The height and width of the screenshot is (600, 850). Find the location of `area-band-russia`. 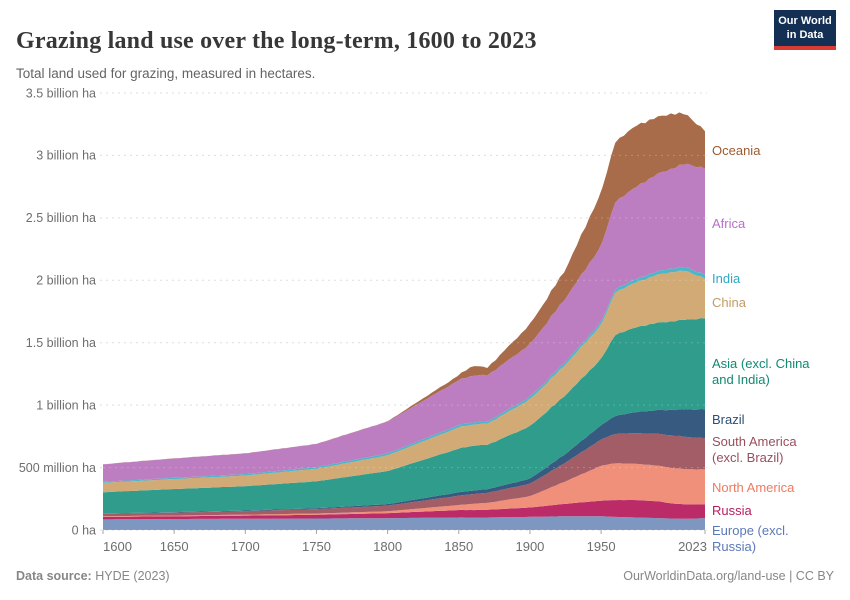

area-band-russia is located at coordinates (404, 510).